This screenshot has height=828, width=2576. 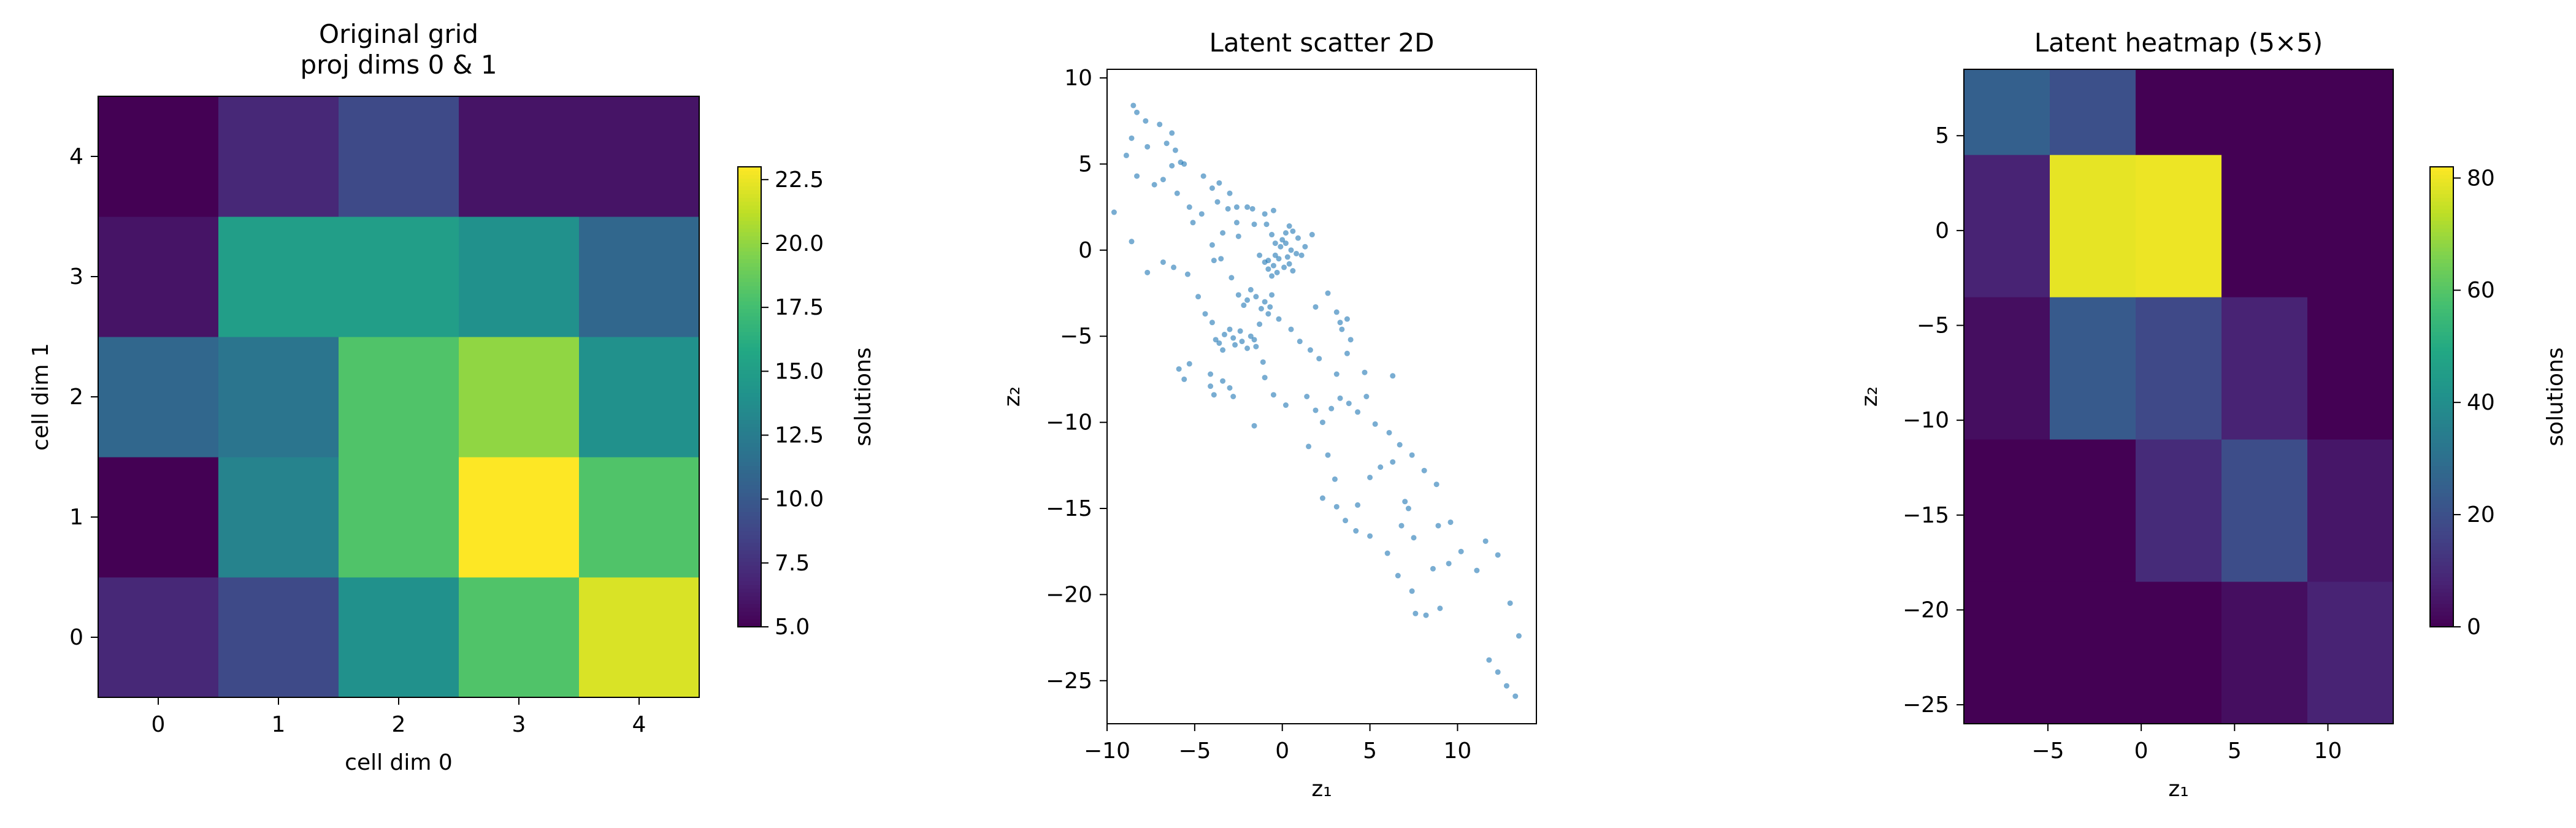 I want to click on scatter-axes-frame, so click(x=1321, y=396).